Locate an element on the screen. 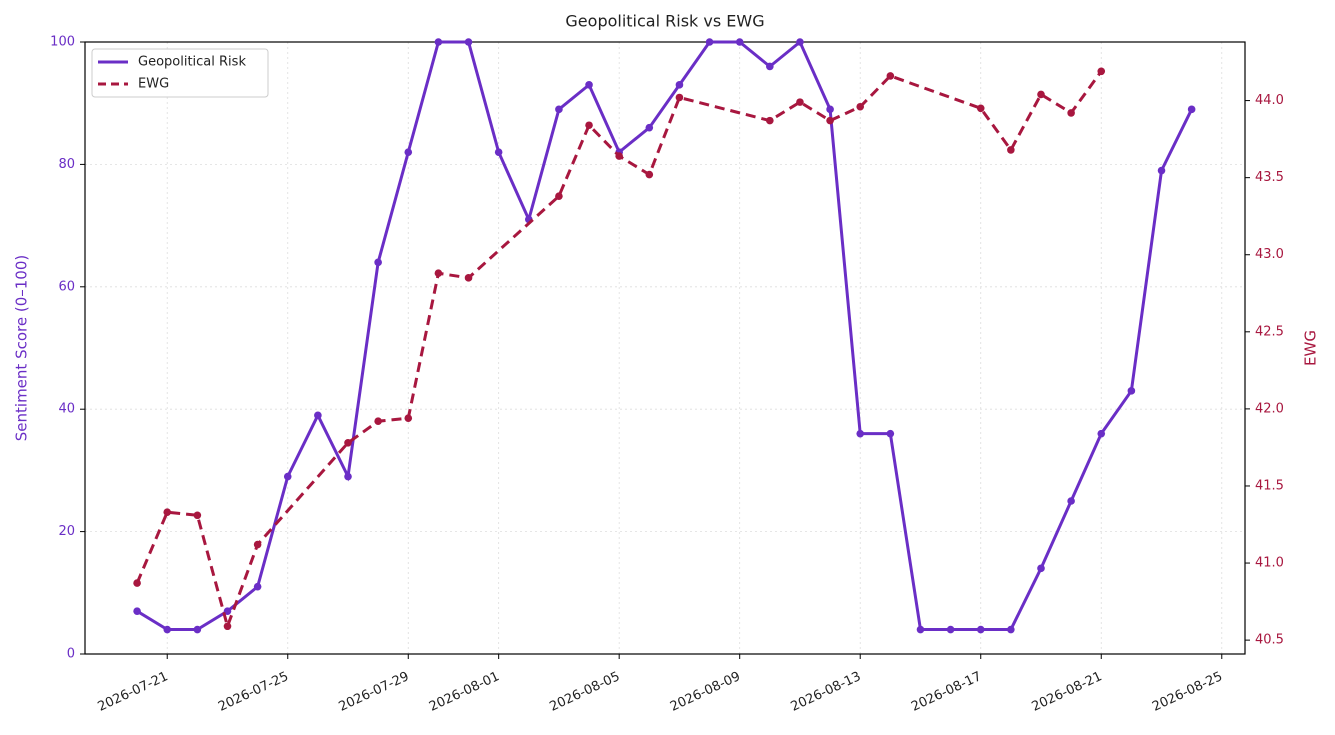  legend-label: EWG is located at coordinates (153, 84).